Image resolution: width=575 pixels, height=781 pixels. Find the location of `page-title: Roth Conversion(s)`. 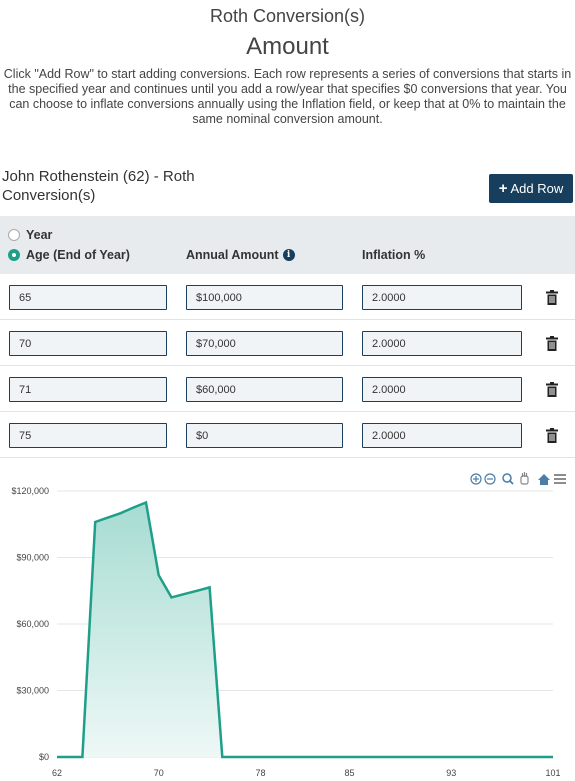

page-title: Roth Conversion(s) is located at coordinates (287, 16).